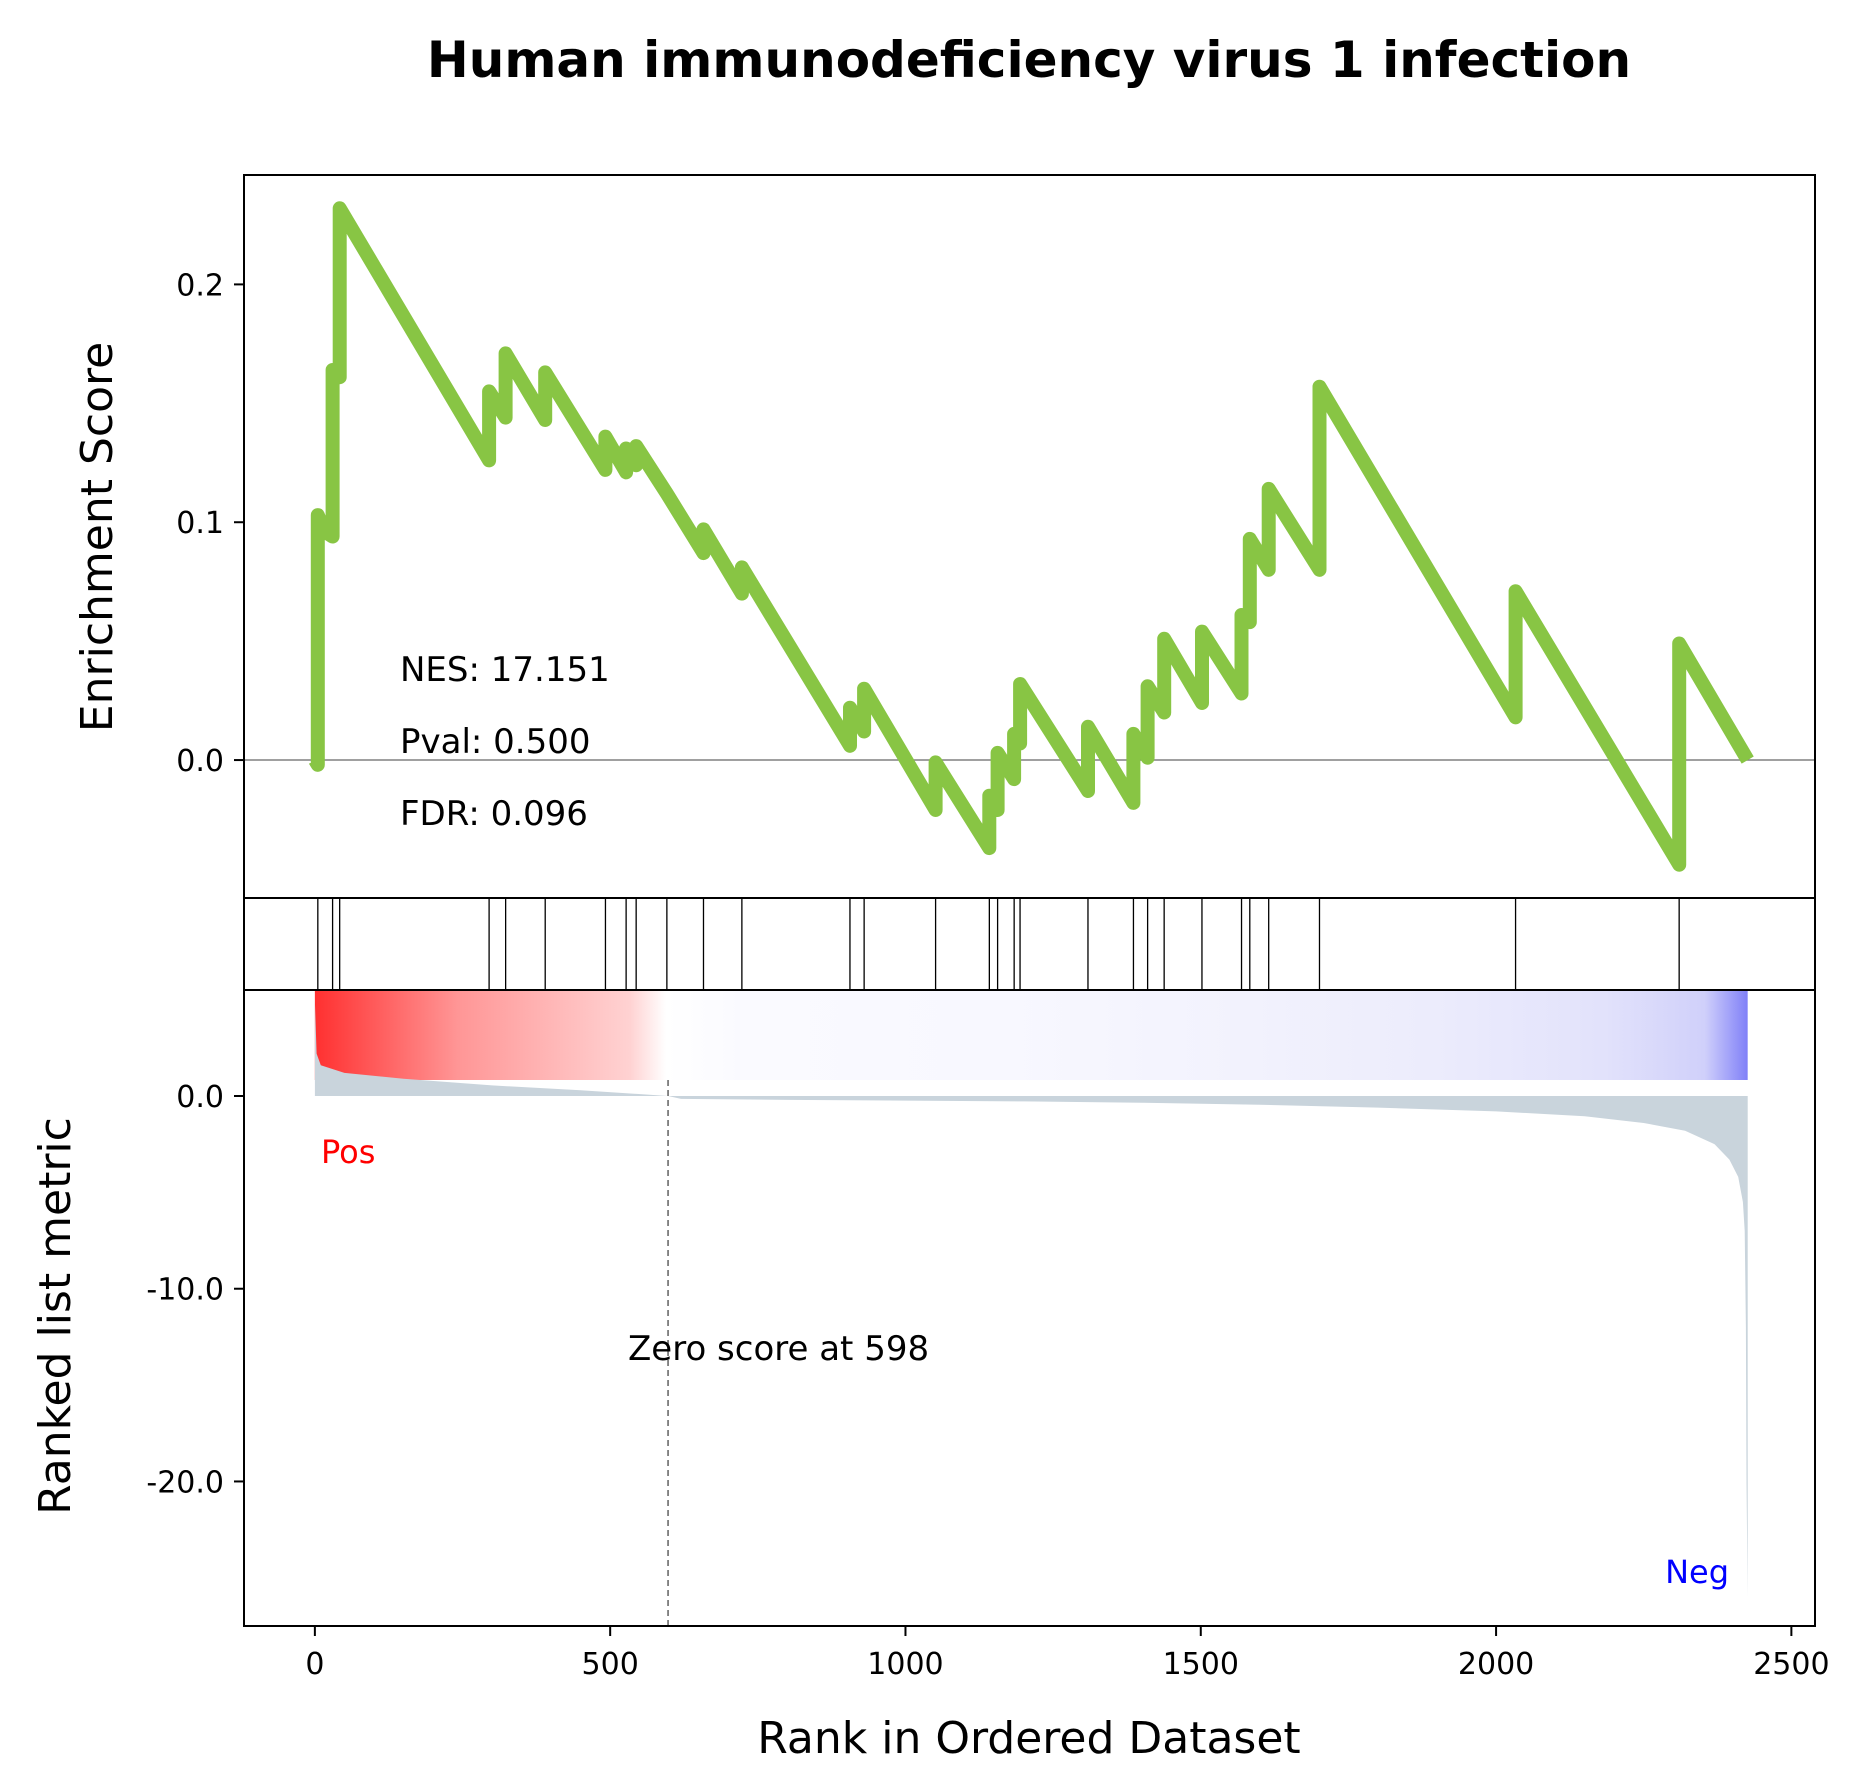 The image size is (1859, 1786). What do you see at coordinates (1029, 60) in the screenshot?
I see `chart-title: Human immunodeficiency virus 1 infection` at bounding box center [1029, 60].